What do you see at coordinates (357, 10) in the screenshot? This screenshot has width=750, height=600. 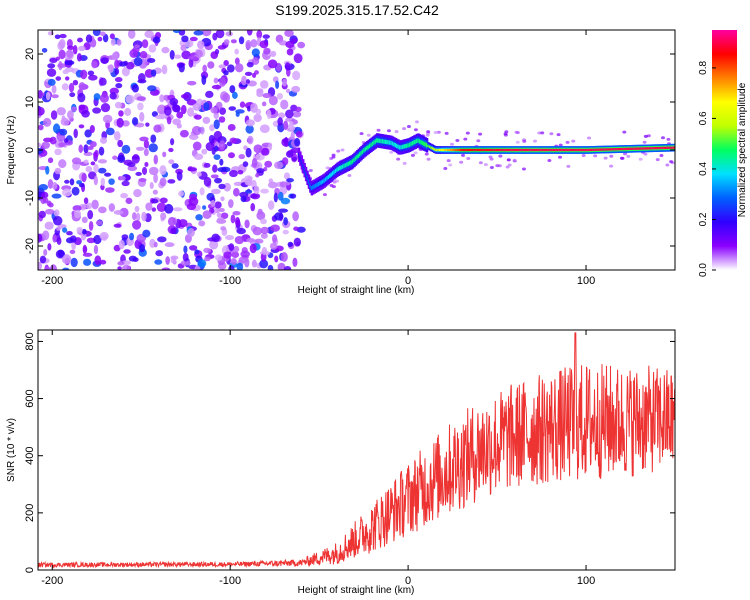 I see `figure-title: S199.2025.315.17.52.C42` at bounding box center [357, 10].